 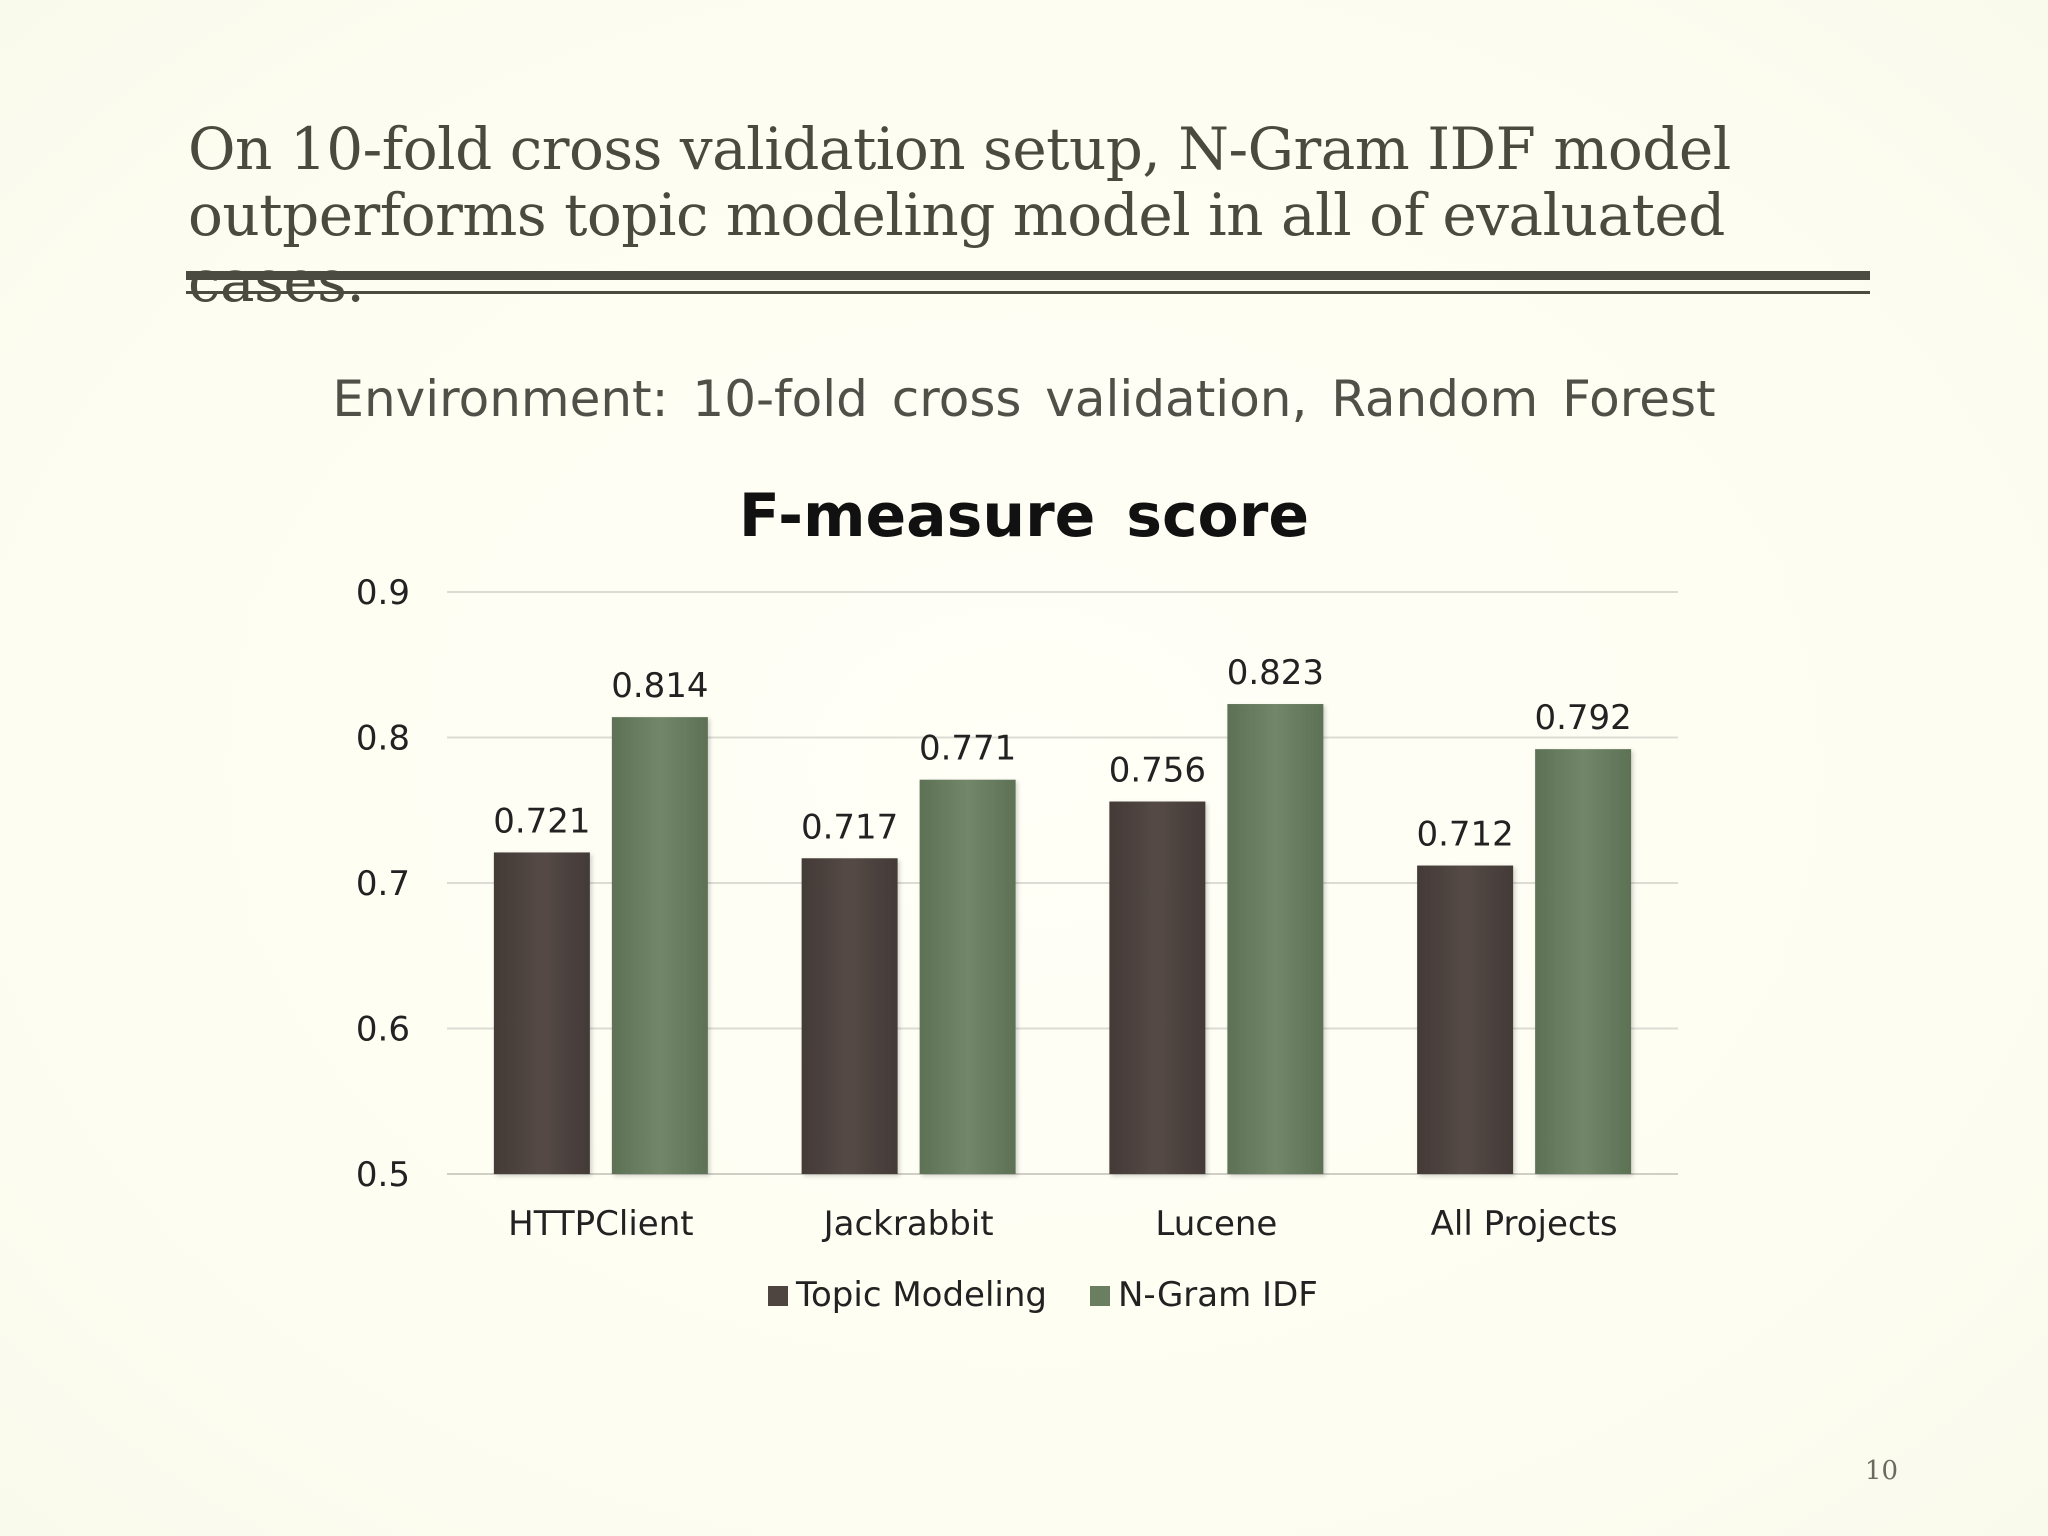 I want to click on y-axis-ticks: 0.5 0.6 0.7 0.8 0.9, so click(x=383, y=884).